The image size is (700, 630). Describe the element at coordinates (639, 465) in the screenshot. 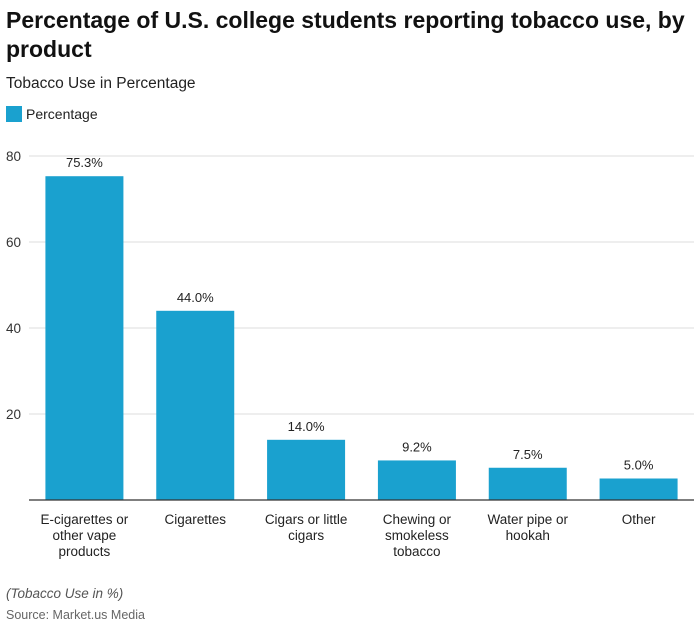

I see `data-label: 5.0%` at that location.